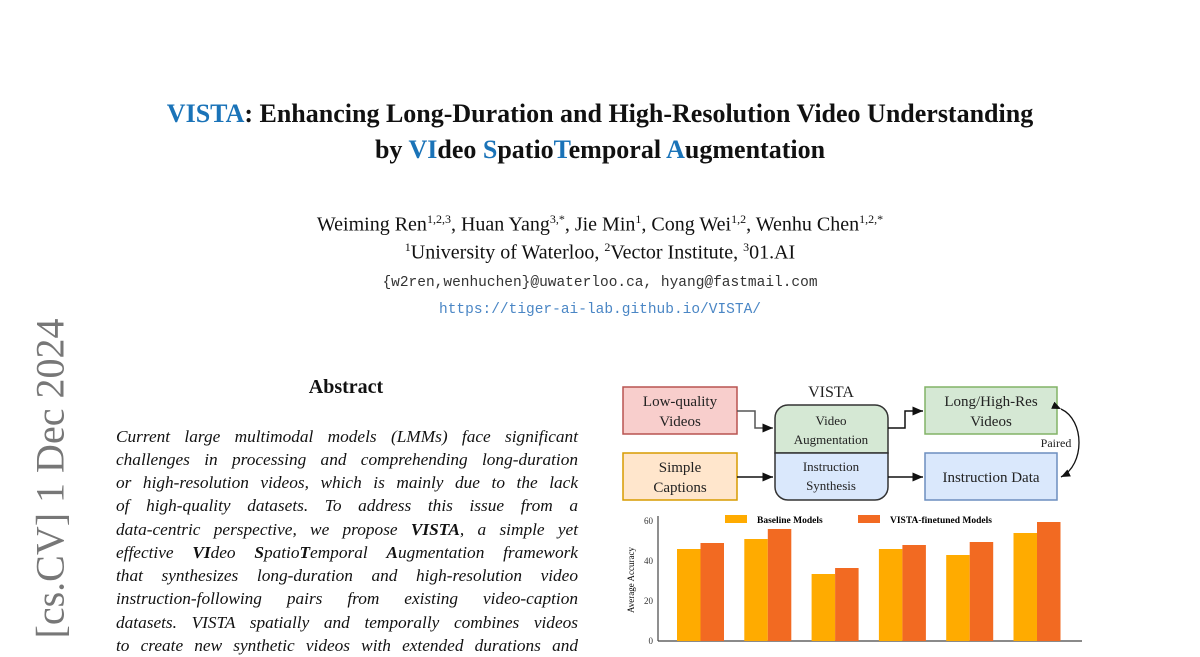 The width and height of the screenshot is (1200, 657). What do you see at coordinates (672, 252) in the screenshot?
I see `affiliation: Vector Institute` at bounding box center [672, 252].